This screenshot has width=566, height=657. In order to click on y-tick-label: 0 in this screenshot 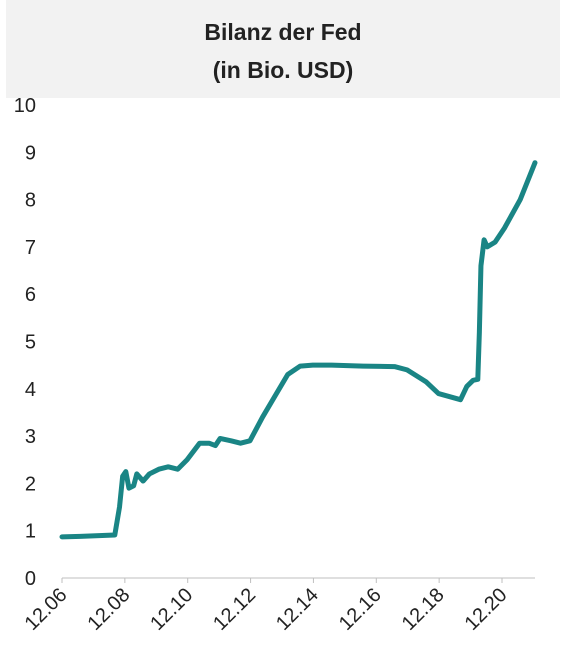, I will do `click(30, 579)`.